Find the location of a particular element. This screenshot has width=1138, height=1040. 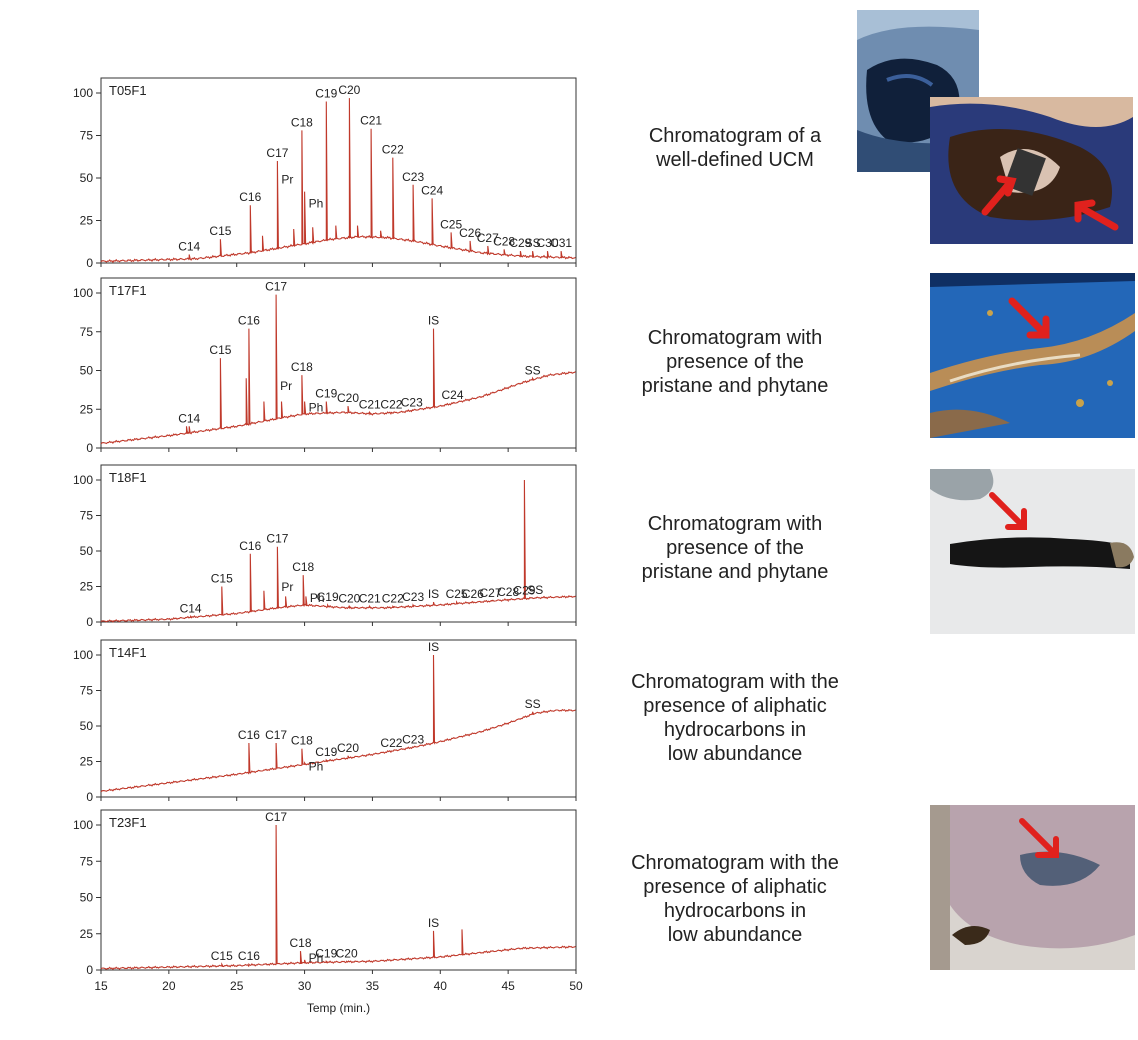

peak-label: C27 is located at coordinates (488, 238).